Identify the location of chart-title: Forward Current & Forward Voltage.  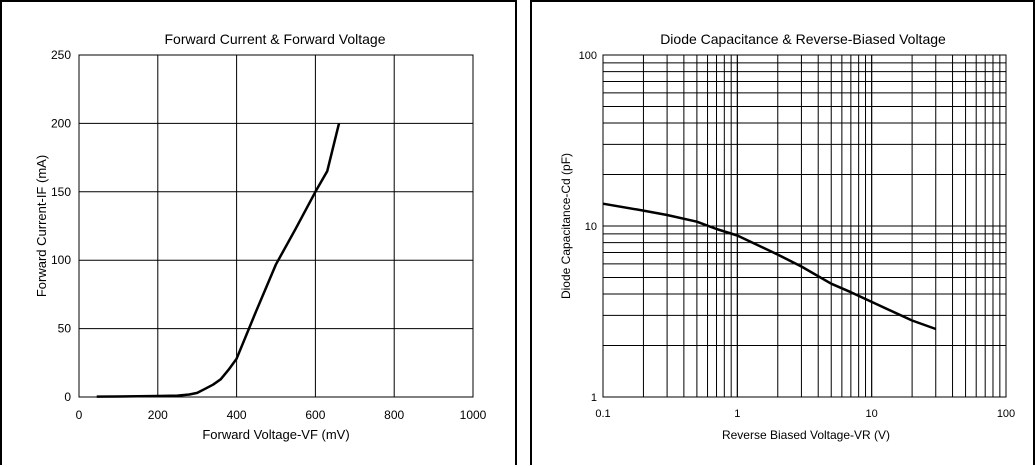
(275, 39).